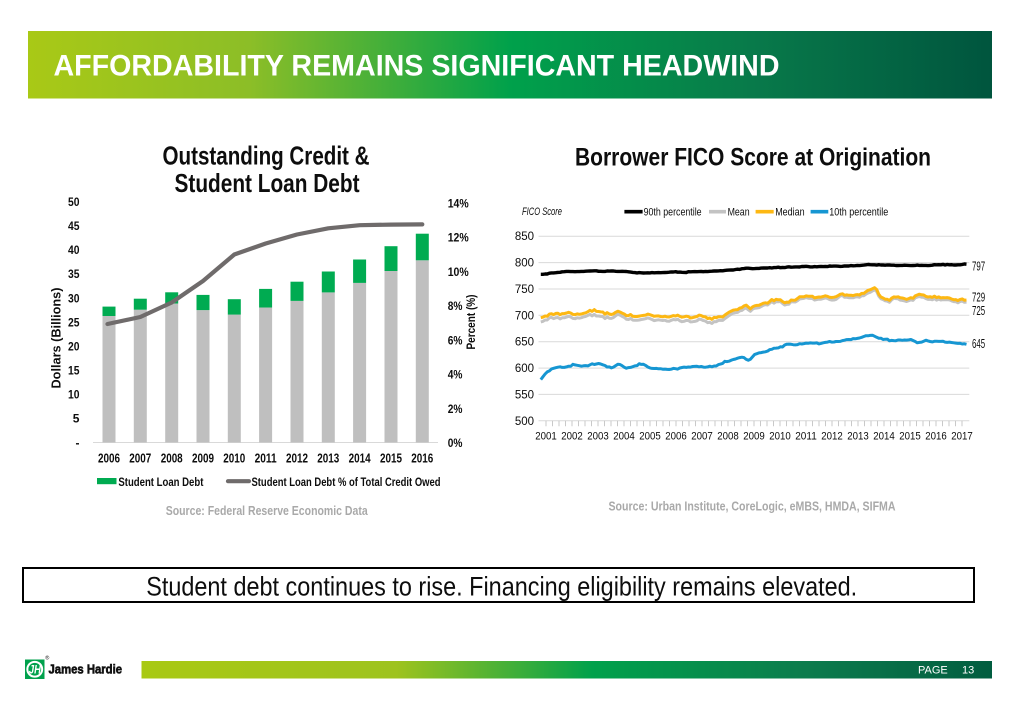  What do you see at coordinates (524, 316) in the screenshot?
I see `svg-text: 700` at bounding box center [524, 316].